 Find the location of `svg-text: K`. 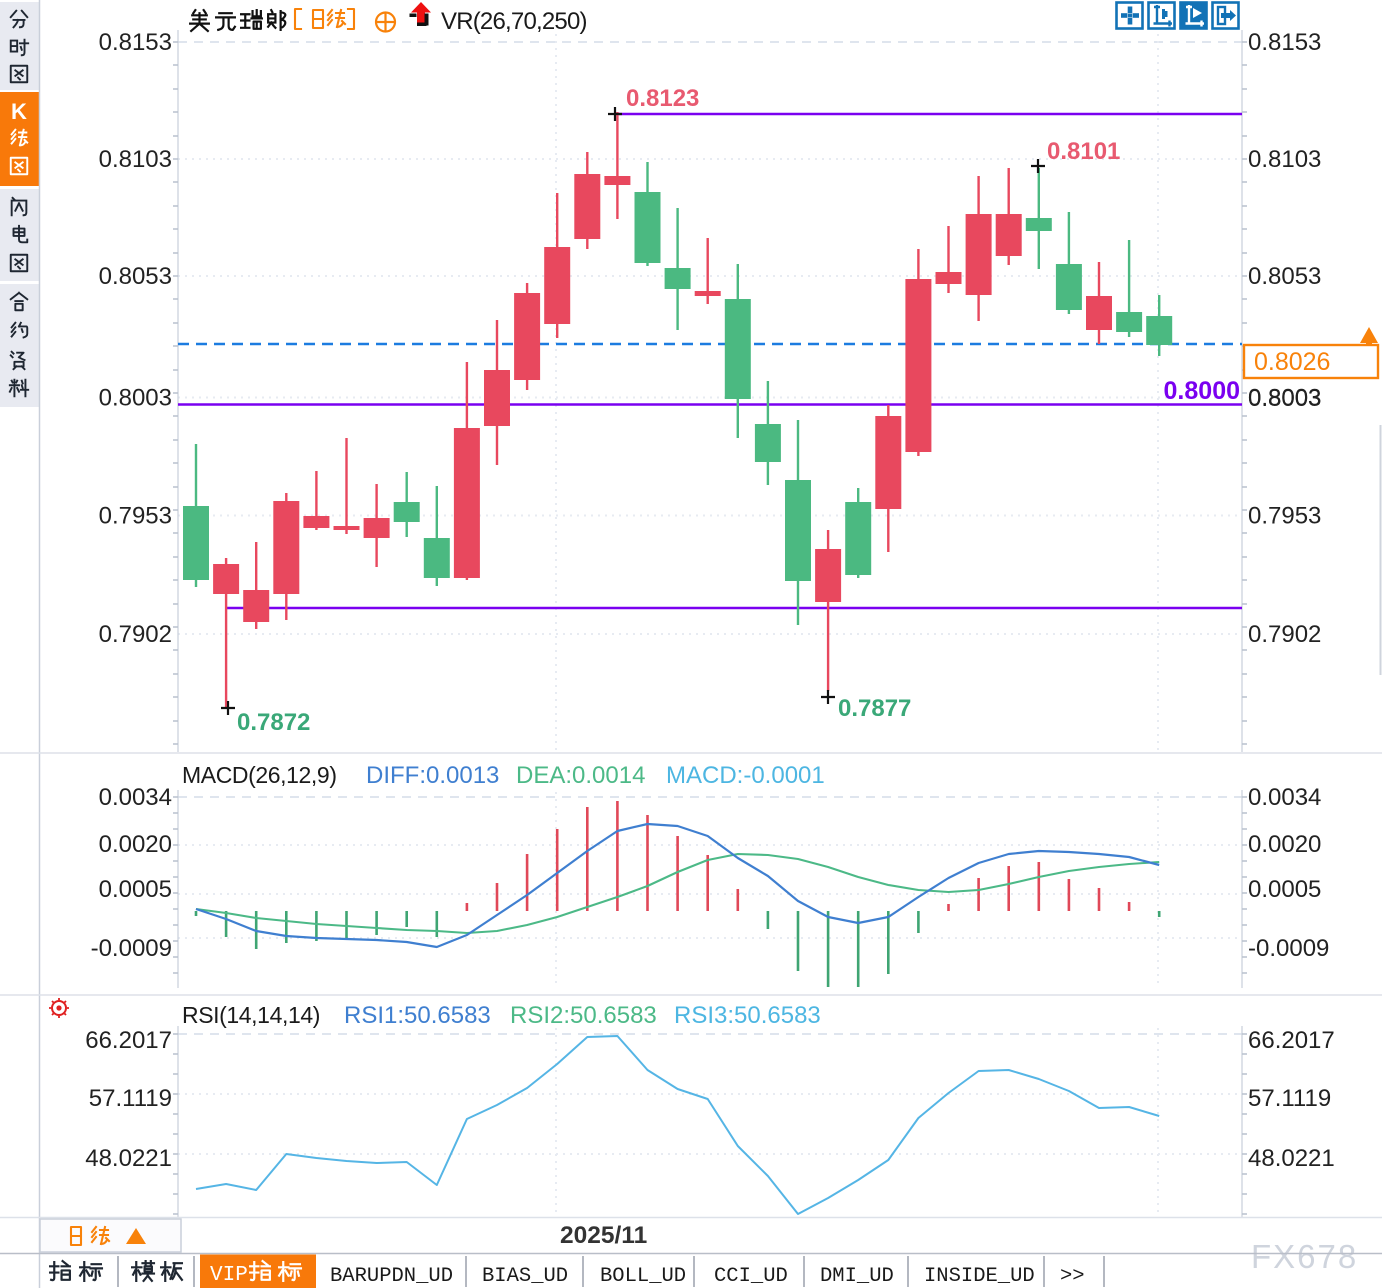

svg-text: K is located at coordinates (19, 111).